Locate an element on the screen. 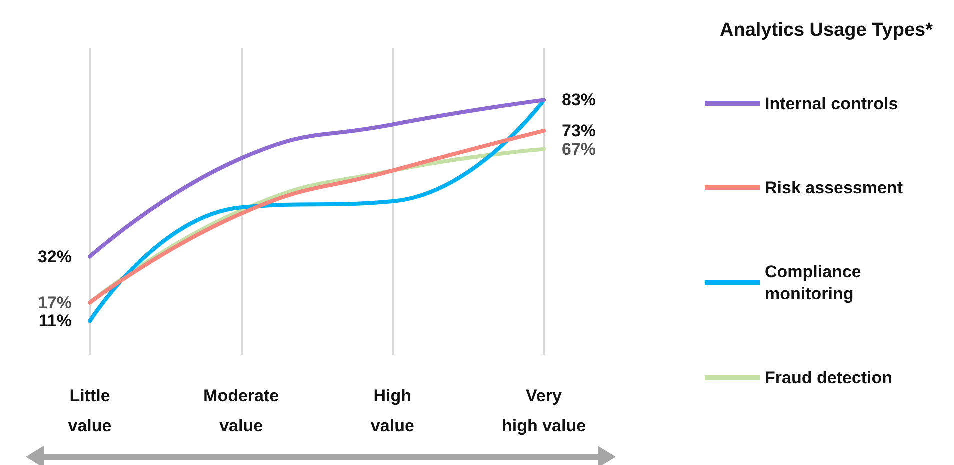 The width and height of the screenshot is (954, 465). x-tick-label: Moderate value is located at coordinates (242, 411).